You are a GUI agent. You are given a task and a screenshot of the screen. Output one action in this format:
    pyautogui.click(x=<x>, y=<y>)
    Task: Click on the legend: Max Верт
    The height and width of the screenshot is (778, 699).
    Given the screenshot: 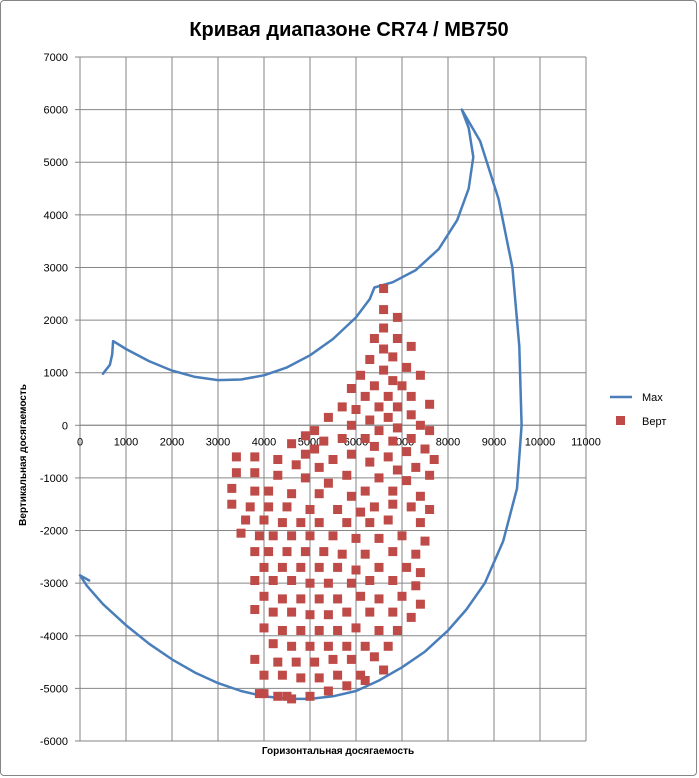 What is the action you would take?
    pyautogui.click(x=638, y=410)
    